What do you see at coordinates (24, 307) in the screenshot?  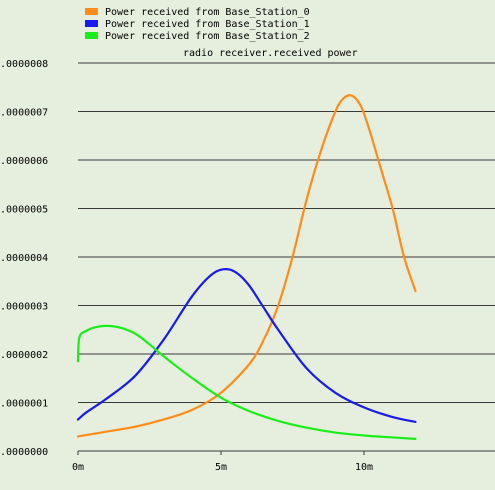 I see `y-tick-label: 0.0000003` at bounding box center [24, 307].